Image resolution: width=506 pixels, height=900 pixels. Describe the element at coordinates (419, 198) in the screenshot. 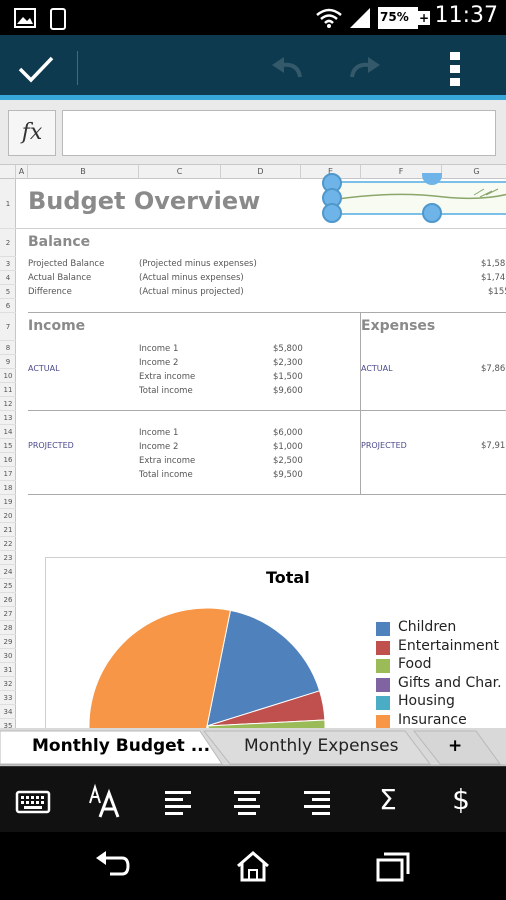

I see `embedded-image` at that location.